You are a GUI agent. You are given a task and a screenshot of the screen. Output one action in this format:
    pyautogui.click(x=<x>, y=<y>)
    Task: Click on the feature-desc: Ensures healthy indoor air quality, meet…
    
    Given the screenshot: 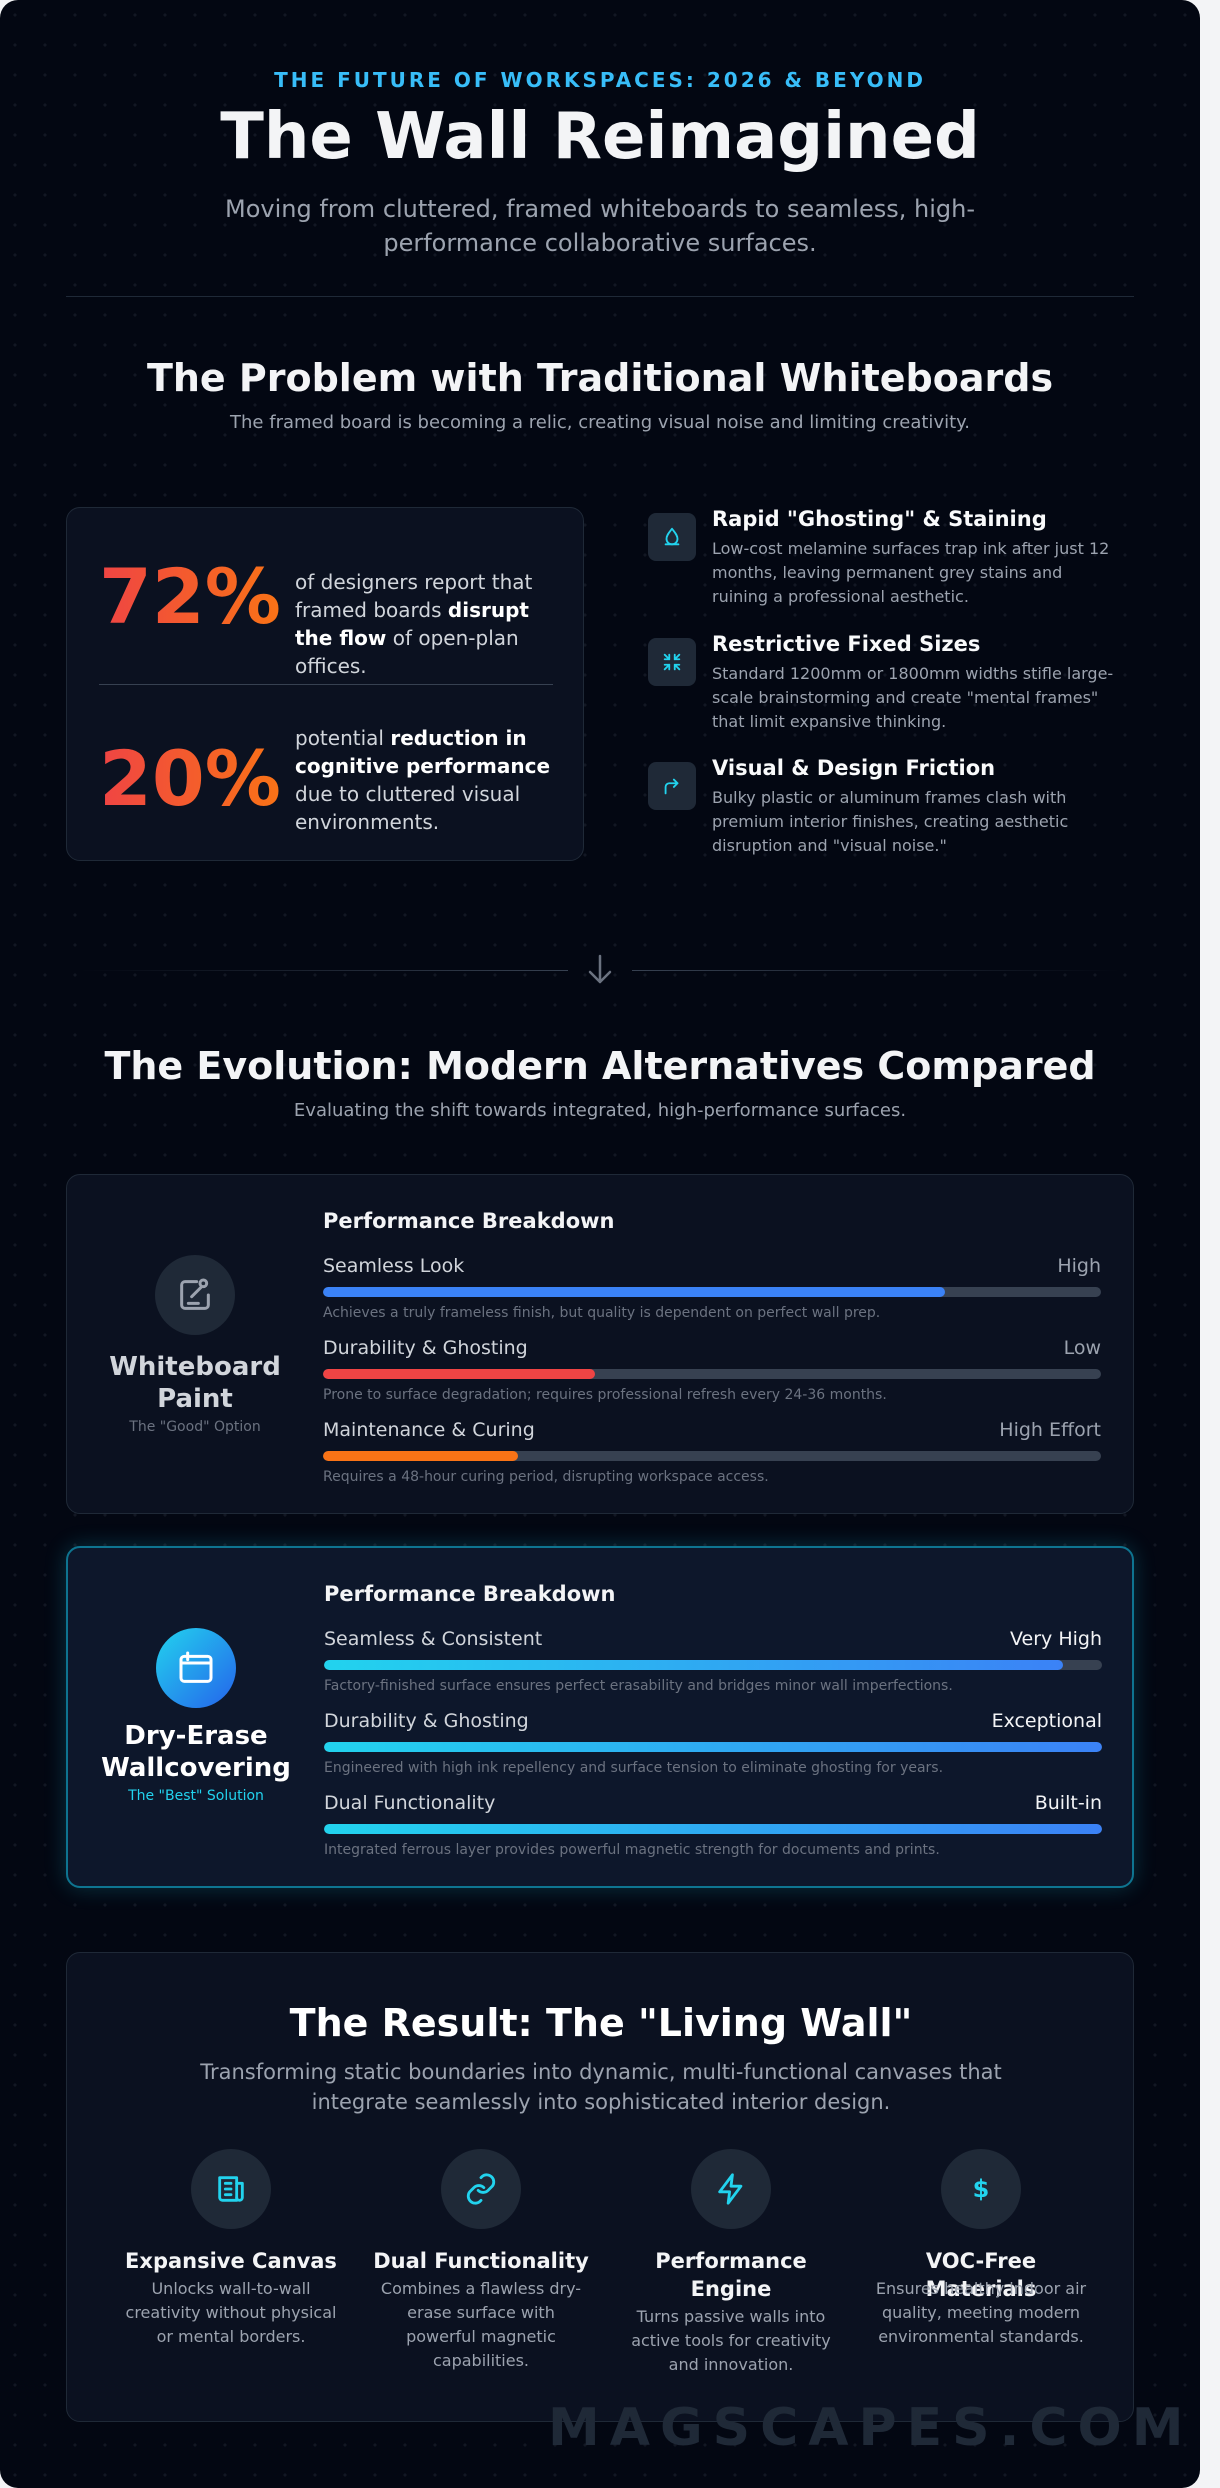 What is the action you would take?
    pyautogui.click(x=981, y=2312)
    